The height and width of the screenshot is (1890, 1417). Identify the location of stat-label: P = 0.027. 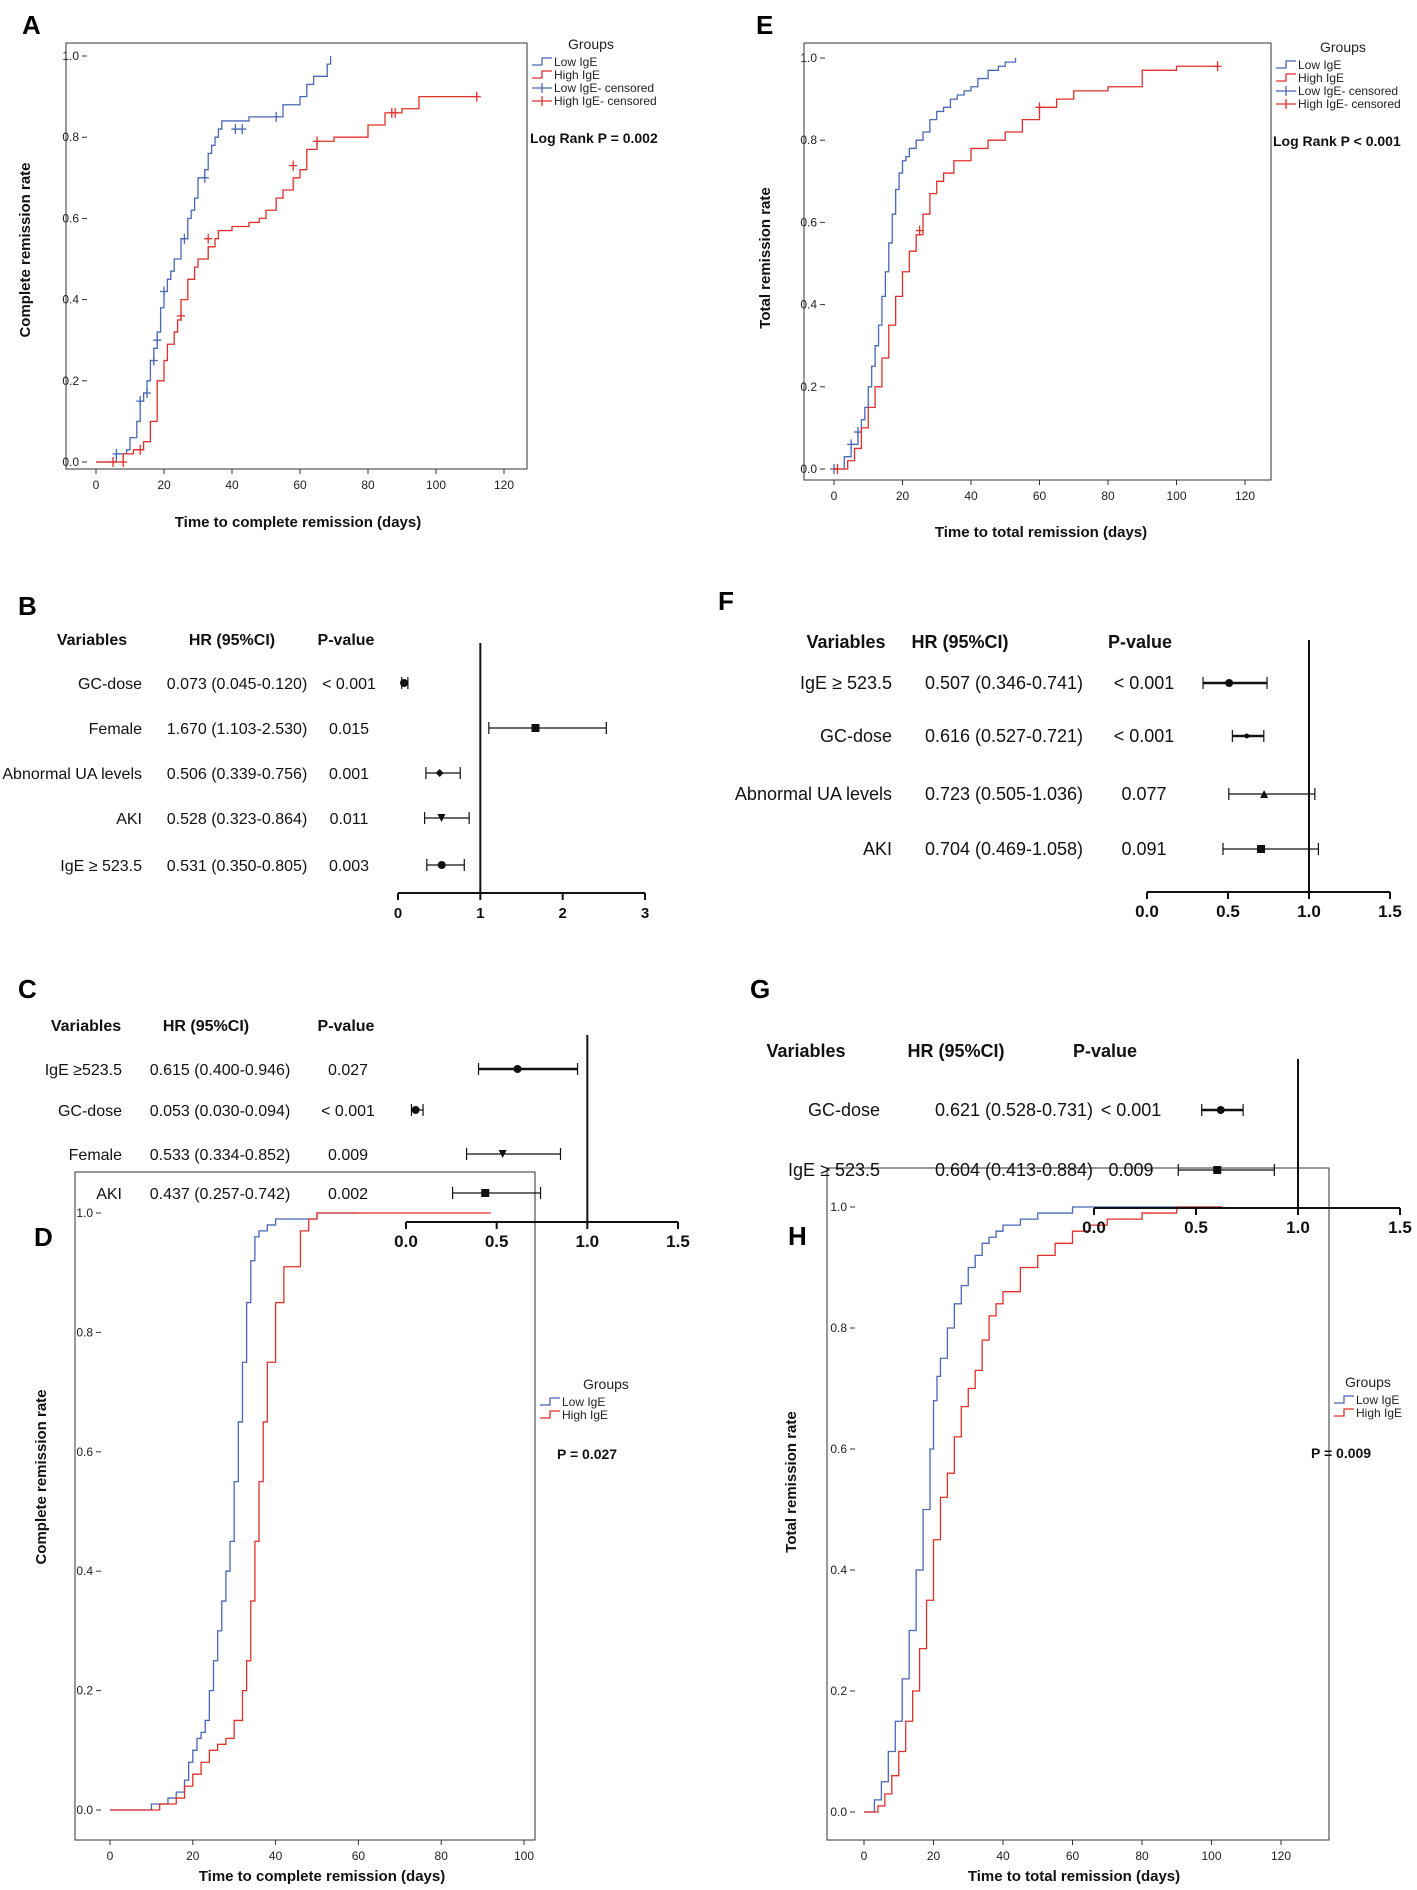
(587, 1454).